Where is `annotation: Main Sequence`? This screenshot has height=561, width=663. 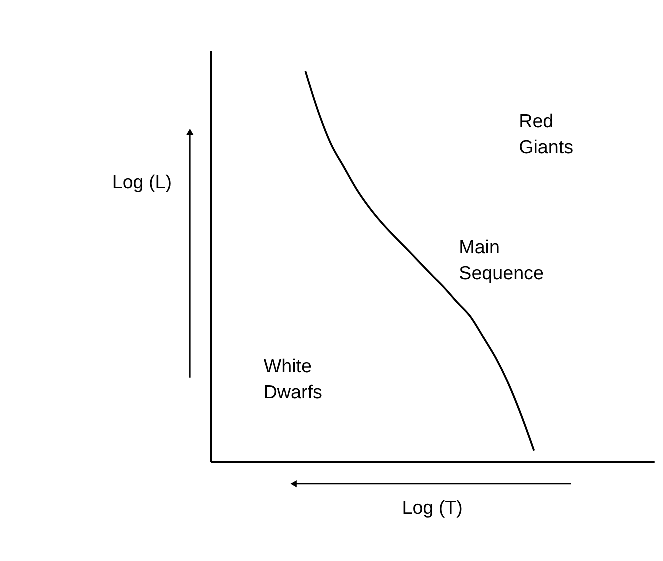 annotation: Main Sequence is located at coordinates (501, 260).